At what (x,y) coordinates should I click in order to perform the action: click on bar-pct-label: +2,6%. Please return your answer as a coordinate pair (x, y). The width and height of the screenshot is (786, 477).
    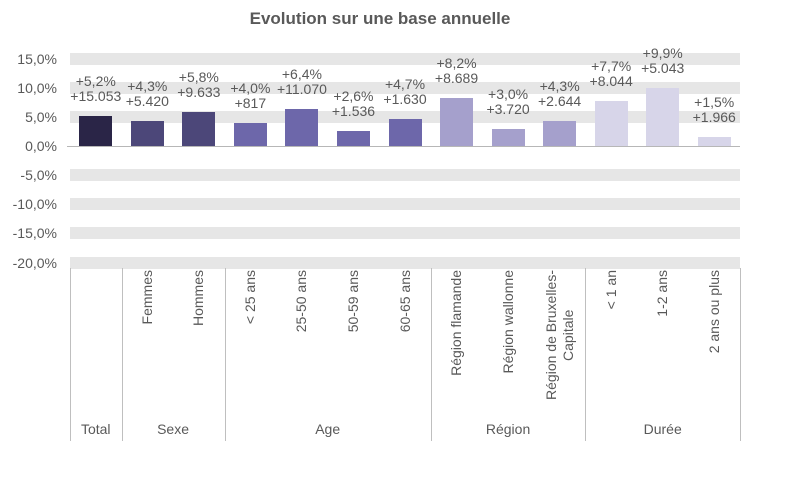
    Looking at the image, I should click on (353, 95).